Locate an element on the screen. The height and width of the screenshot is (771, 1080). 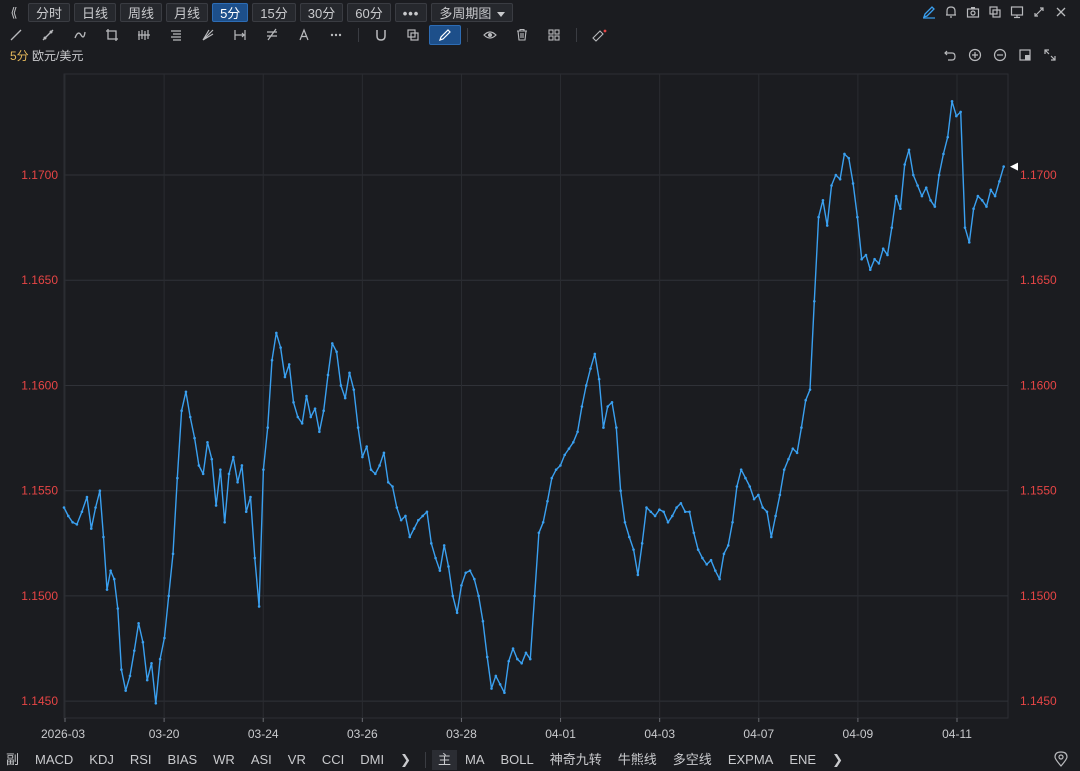
zoom-out-icon is located at coordinates (999, 55).